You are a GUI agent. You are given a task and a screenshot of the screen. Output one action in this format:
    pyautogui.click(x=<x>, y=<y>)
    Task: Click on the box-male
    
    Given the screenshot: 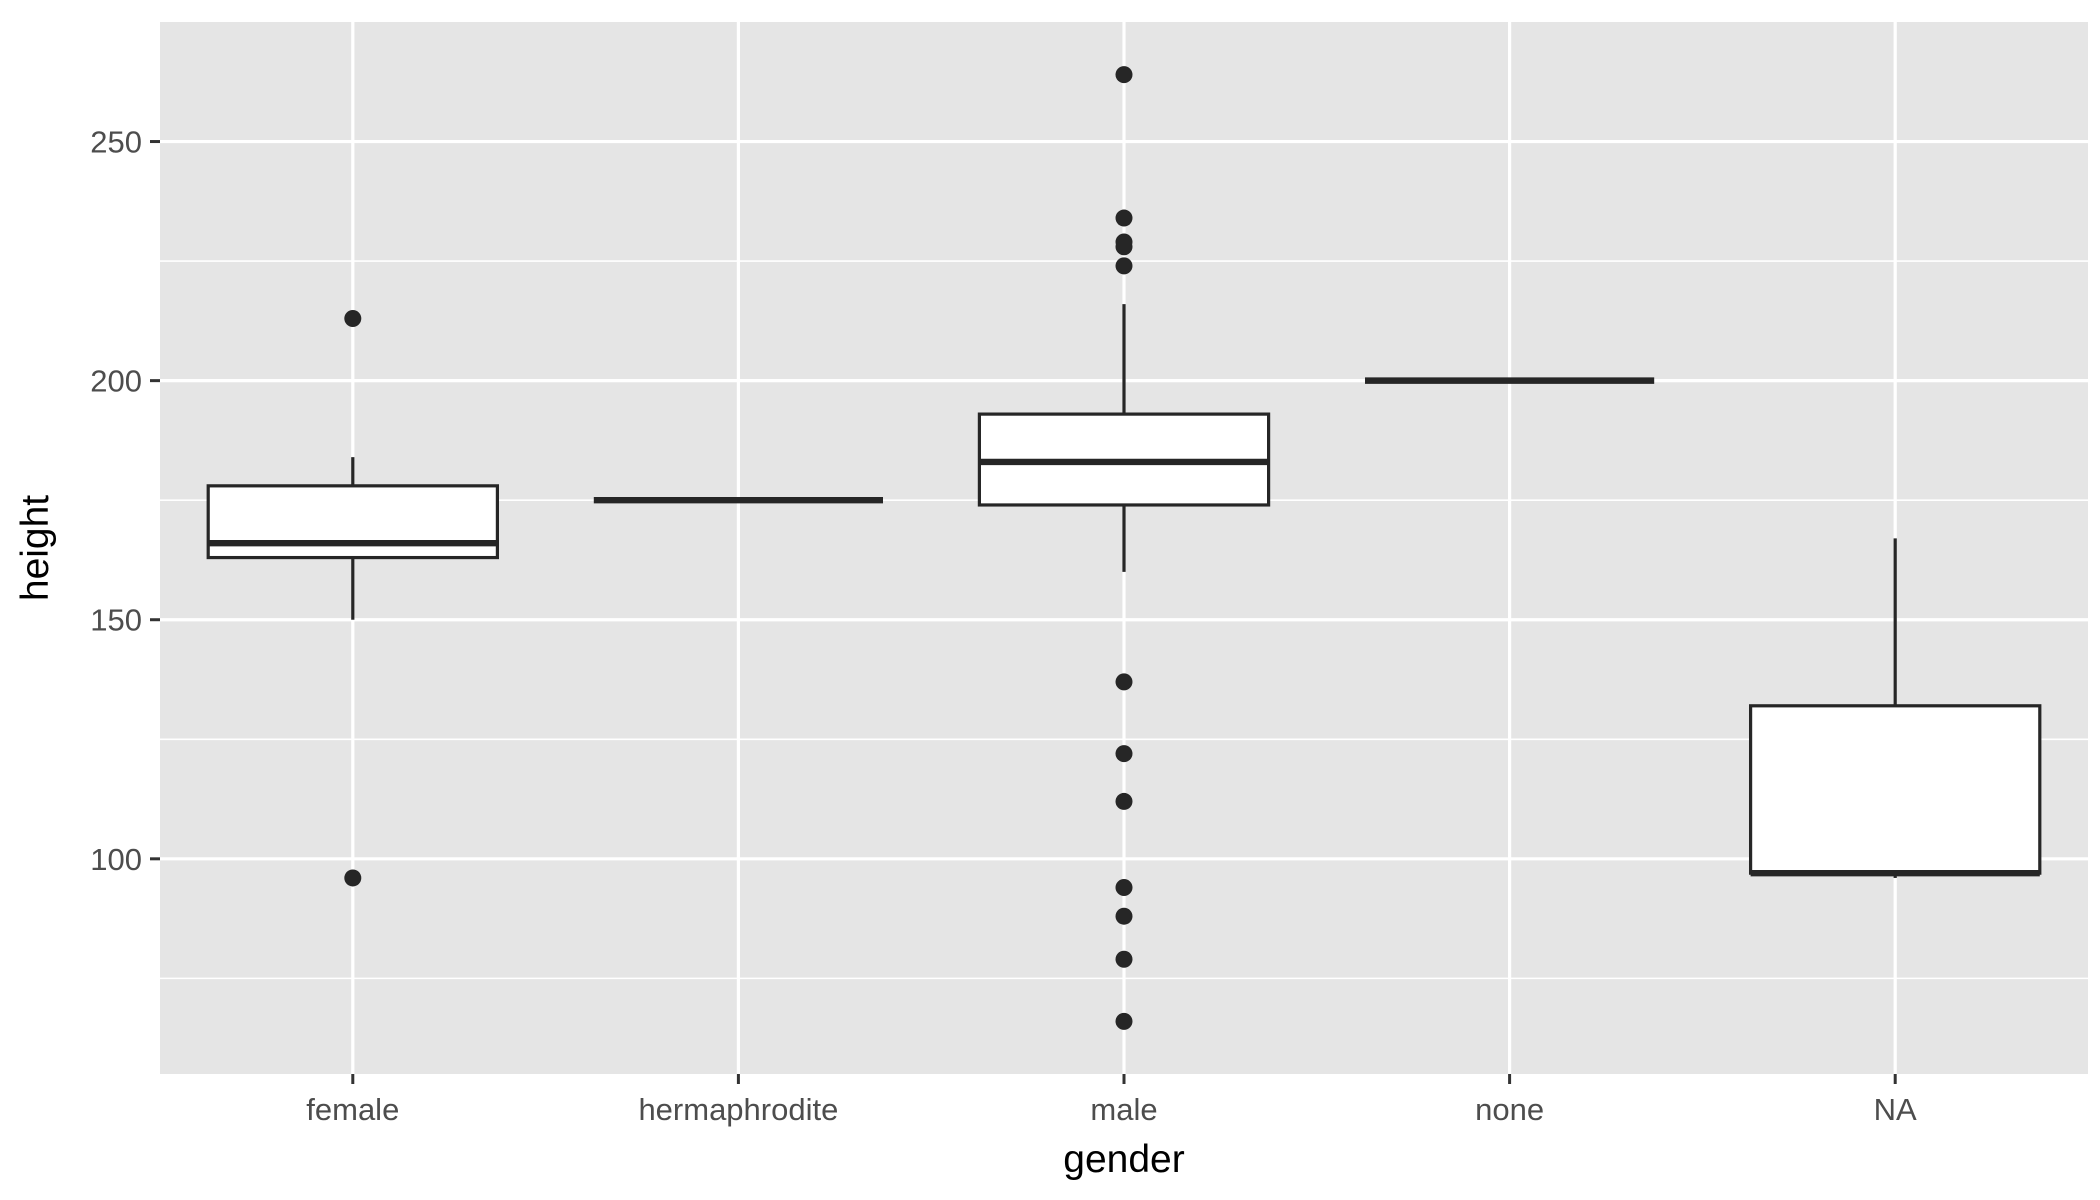 What is the action you would take?
    pyautogui.click(x=1124, y=548)
    